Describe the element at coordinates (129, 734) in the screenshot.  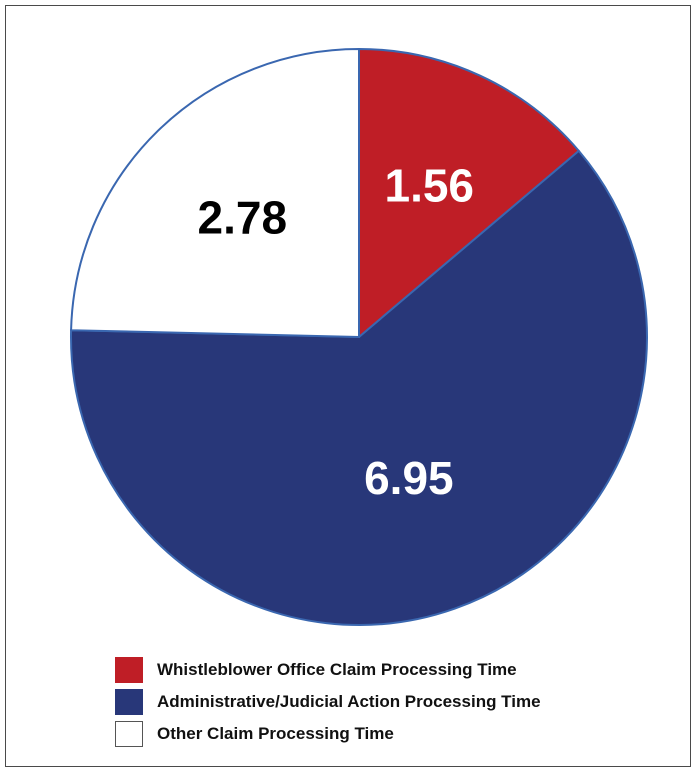
I see `legend-swatch-other` at that location.